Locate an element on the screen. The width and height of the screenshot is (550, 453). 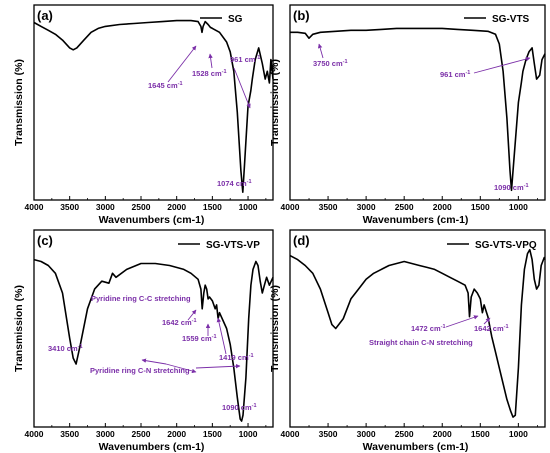
legend-entry: SG-VTS is located at coordinates (511, 19).